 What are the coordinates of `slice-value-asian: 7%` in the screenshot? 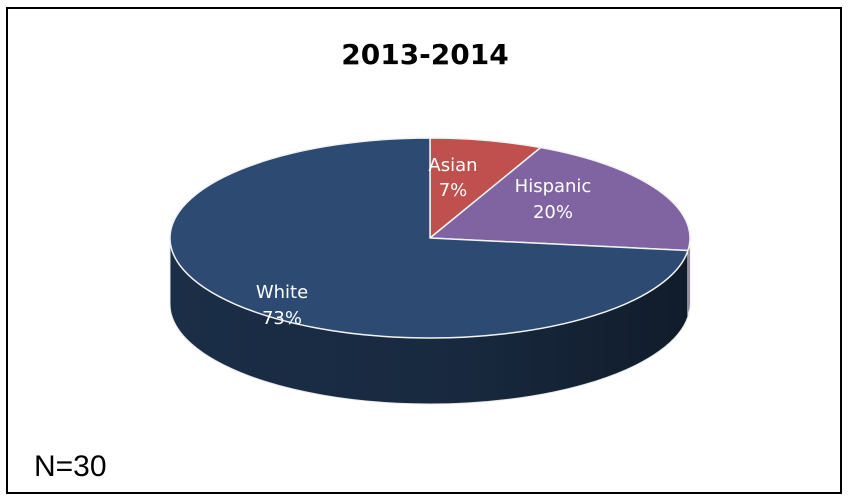 It's located at (453, 190).